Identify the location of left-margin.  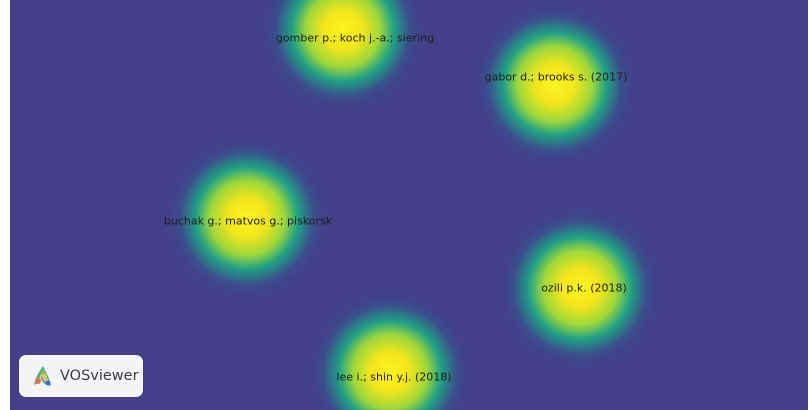
(5, 205).